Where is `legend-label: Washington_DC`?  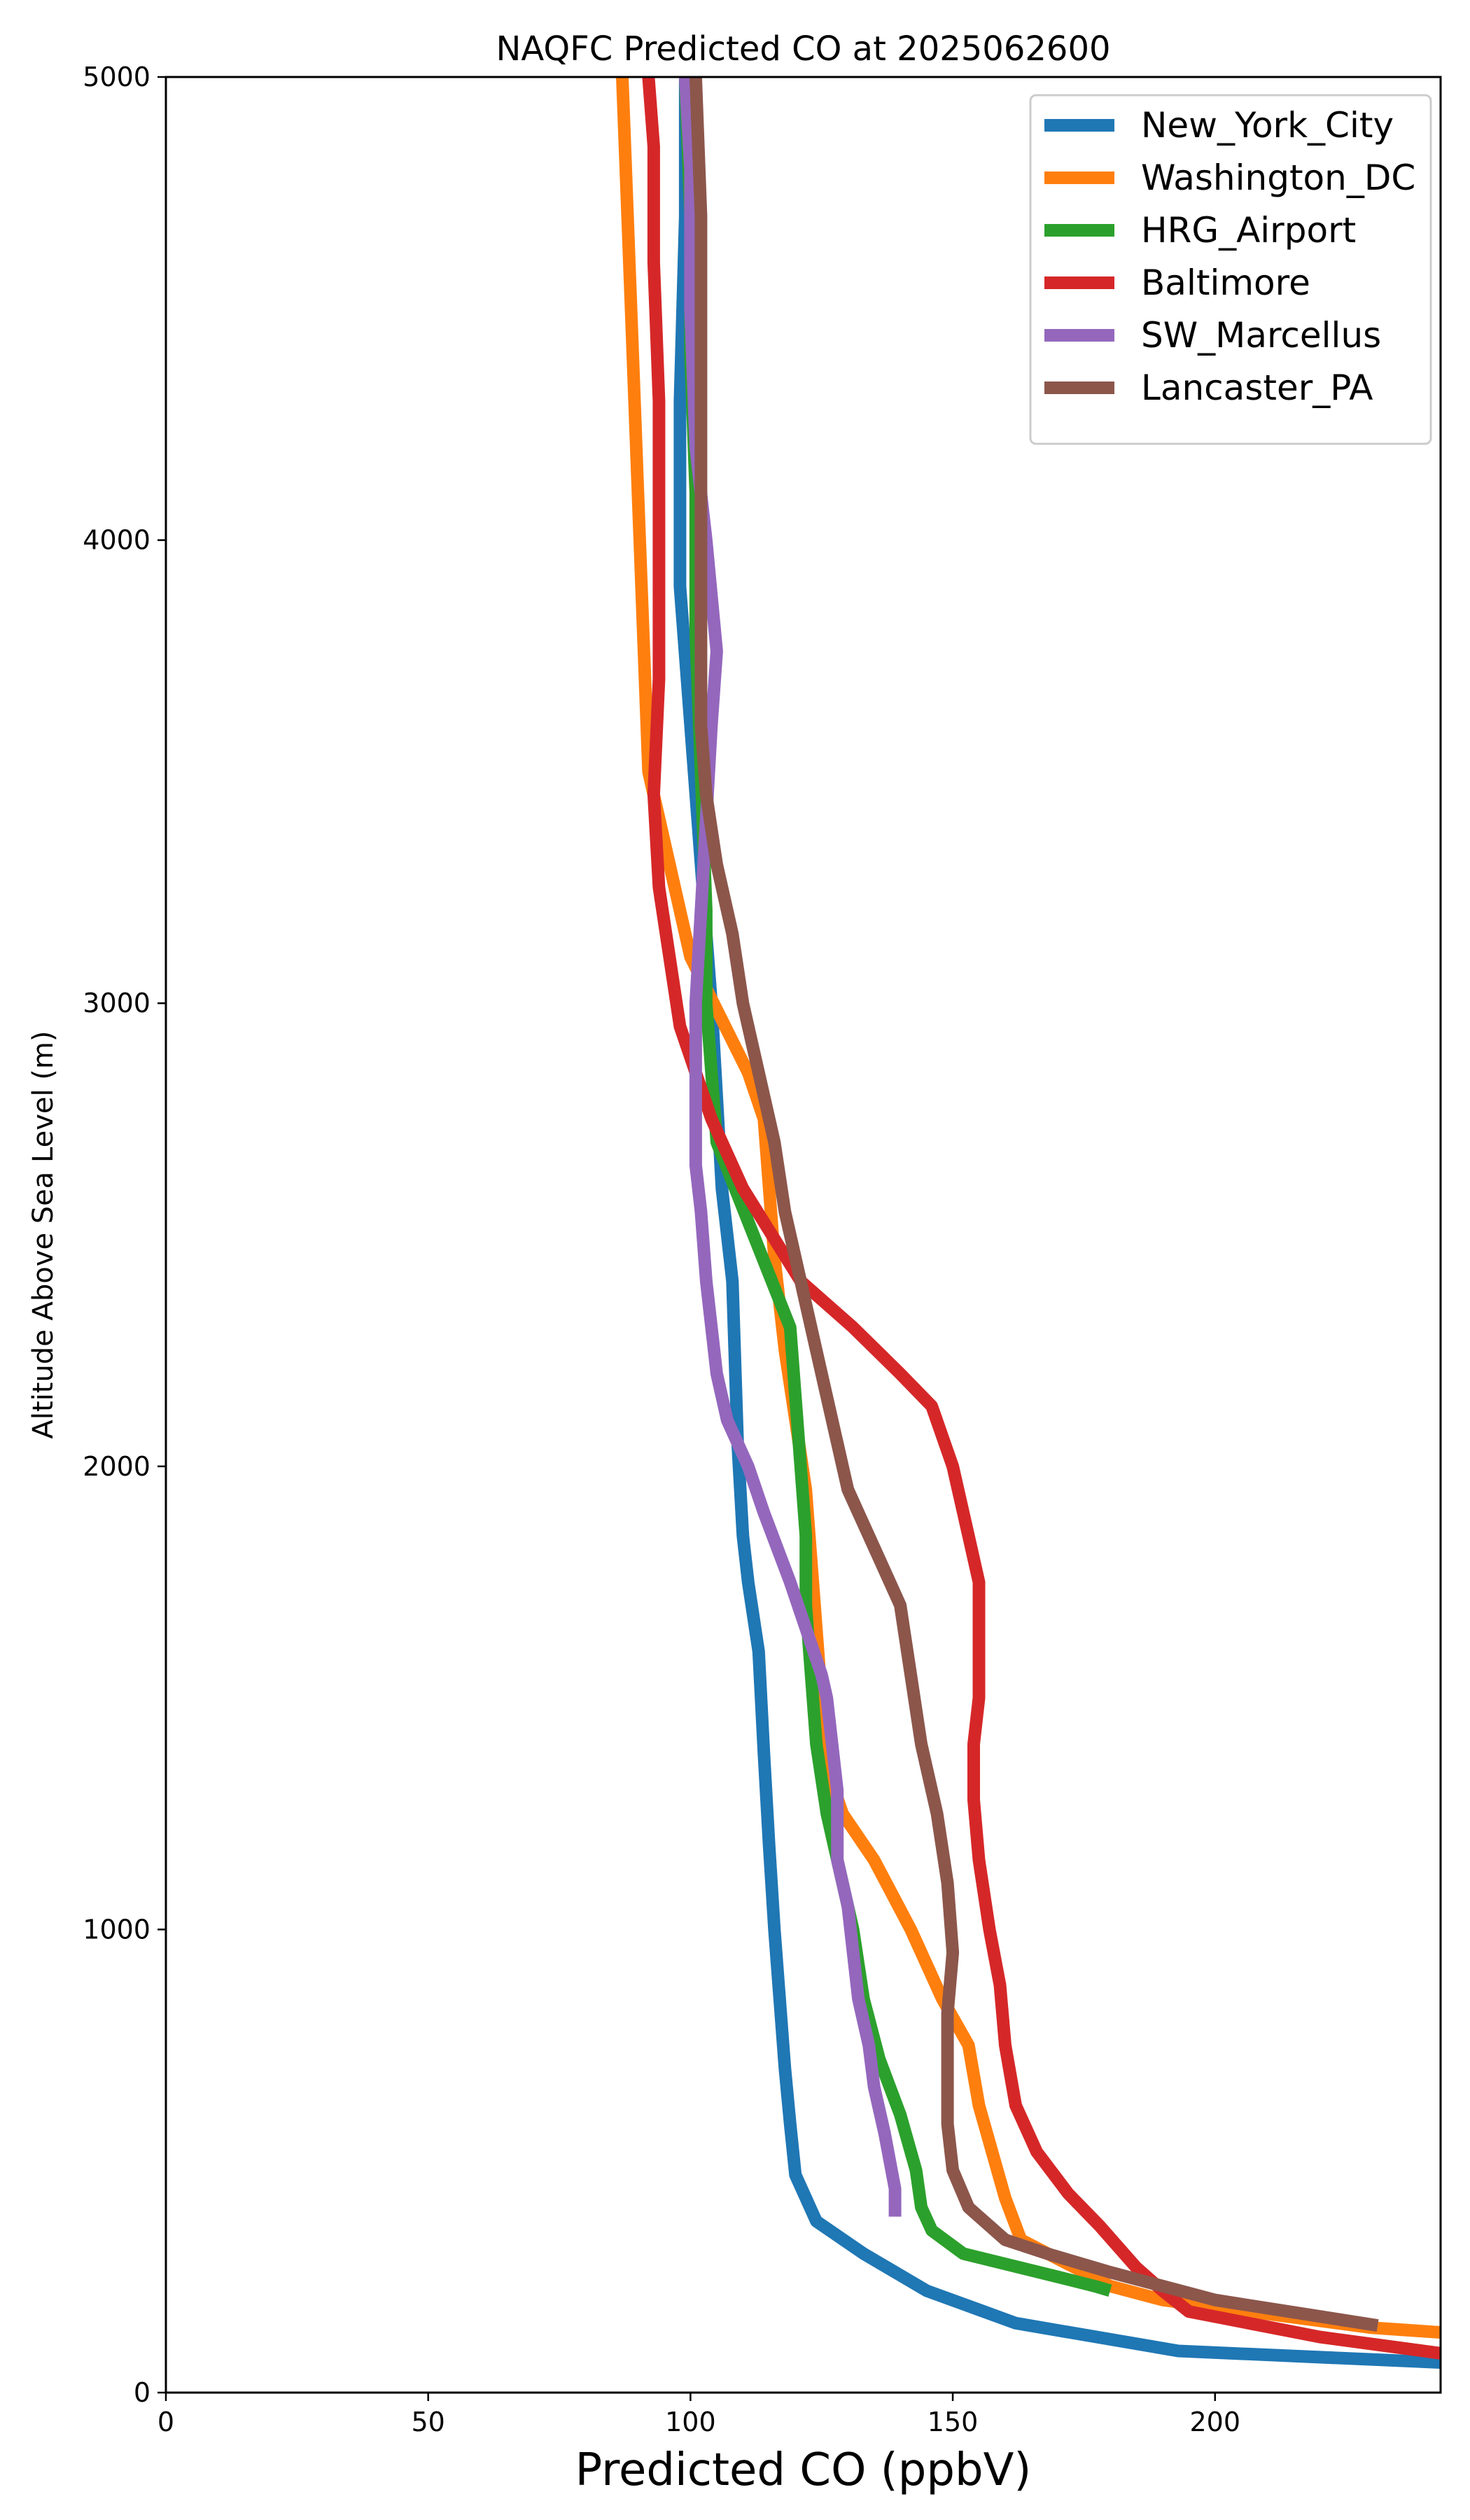 legend-label: Washington_DC is located at coordinates (1278, 178).